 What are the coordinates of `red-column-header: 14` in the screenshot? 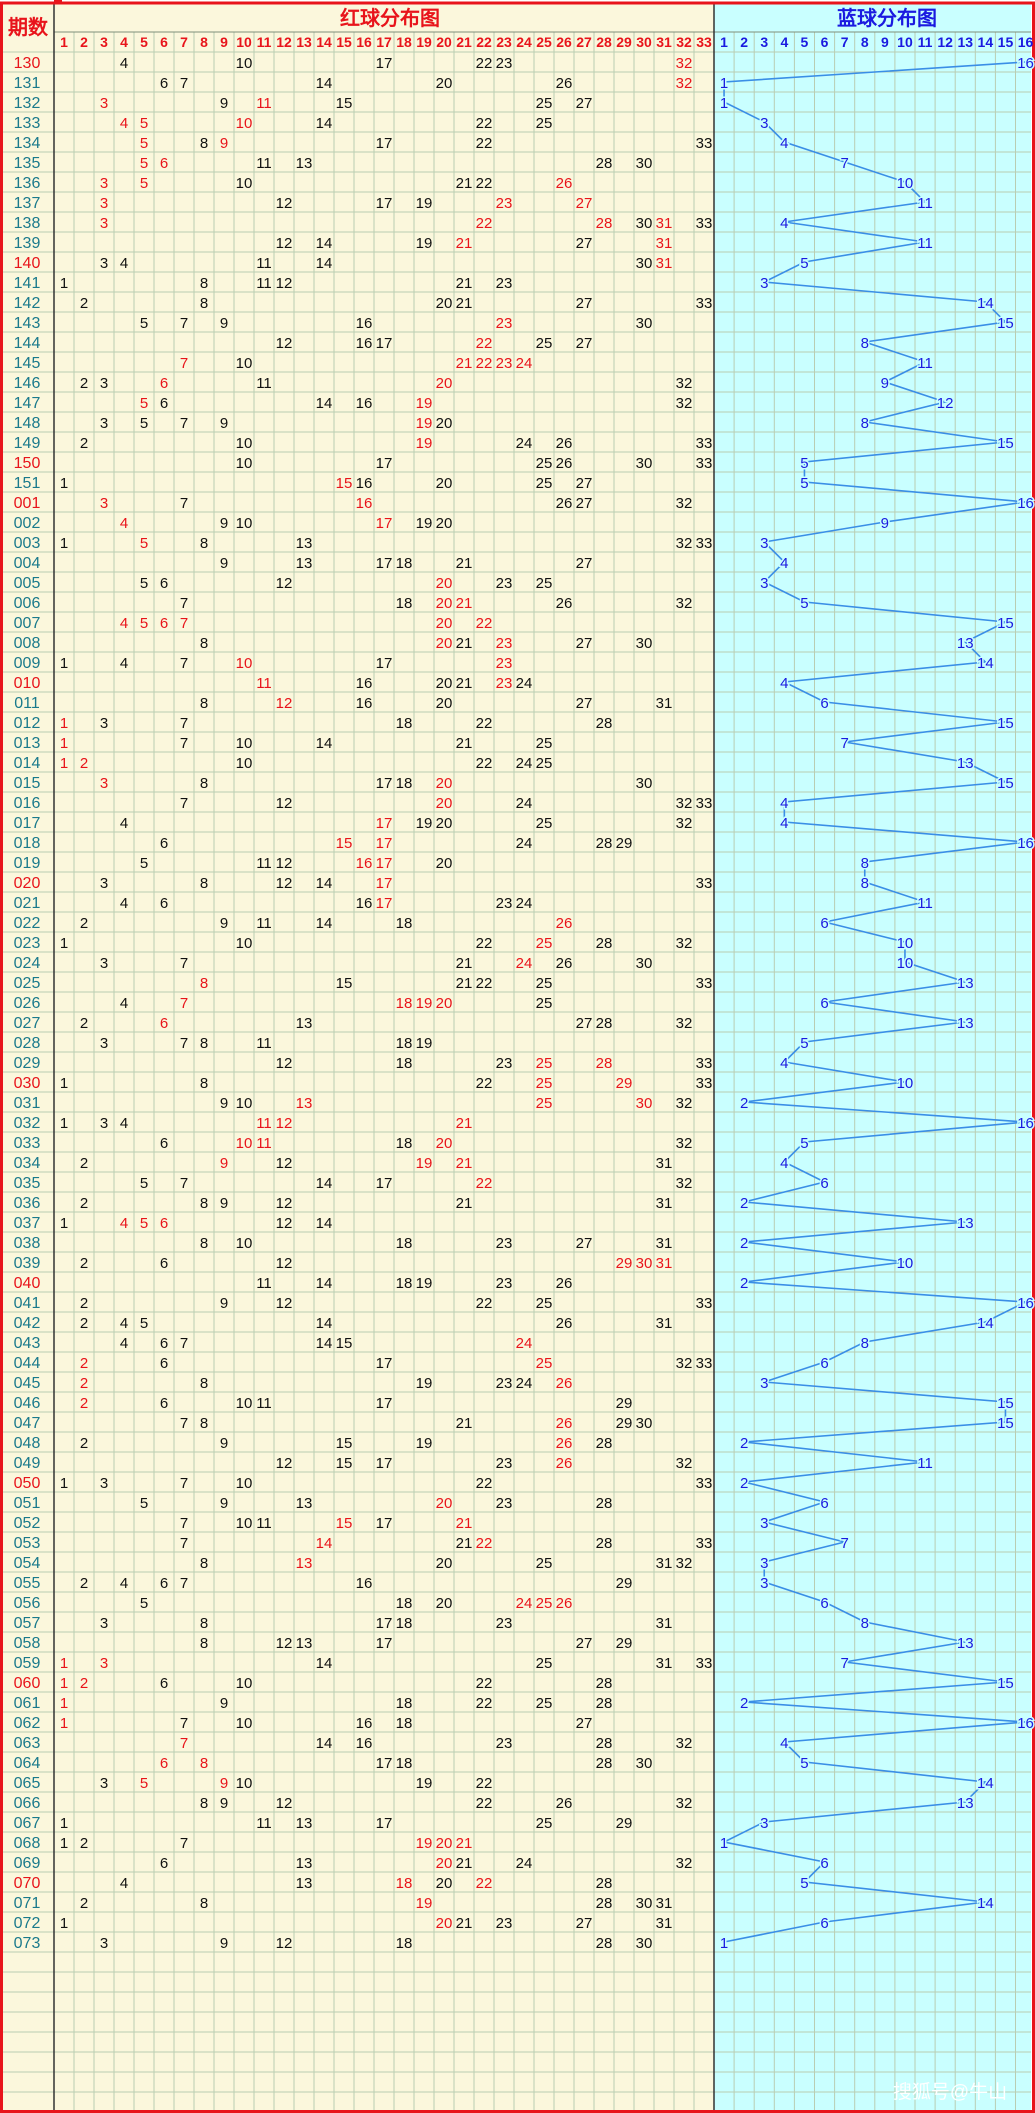 It's located at (324, 42).